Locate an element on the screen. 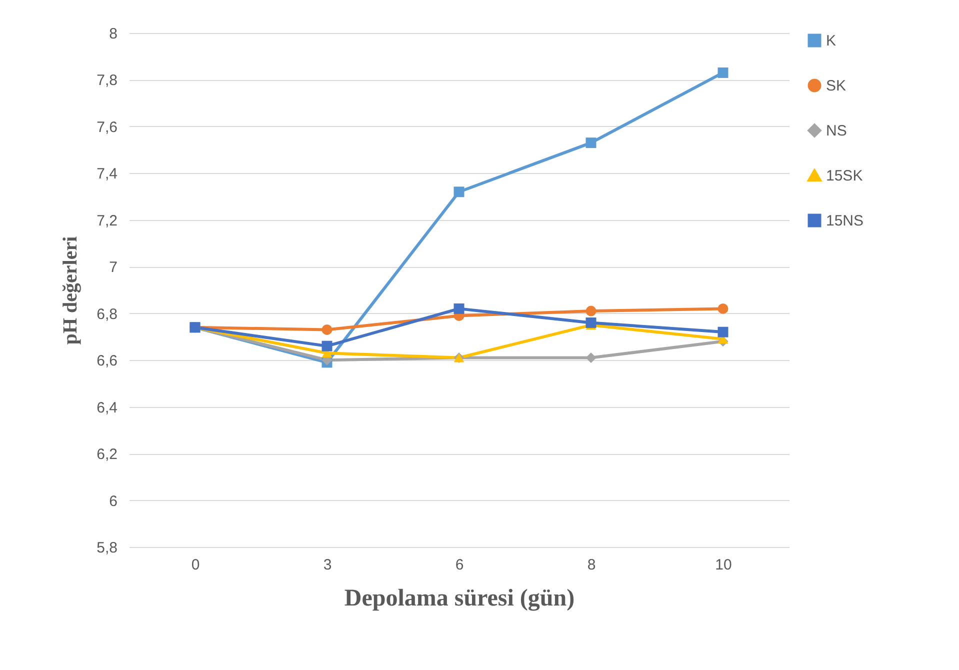 This screenshot has height=670, width=959. legend-label: 15SK is located at coordinates (844, 176).